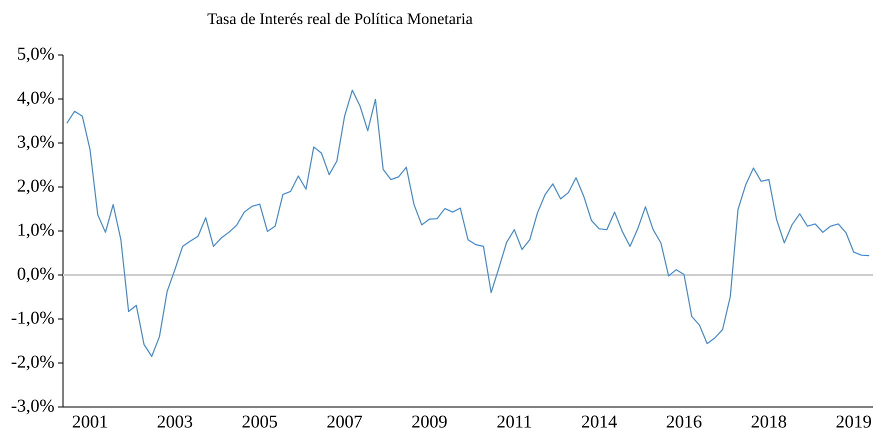 This screenshot has width=883, height=438. I want to click on x-tick-label: 2009, so click(429, 422).